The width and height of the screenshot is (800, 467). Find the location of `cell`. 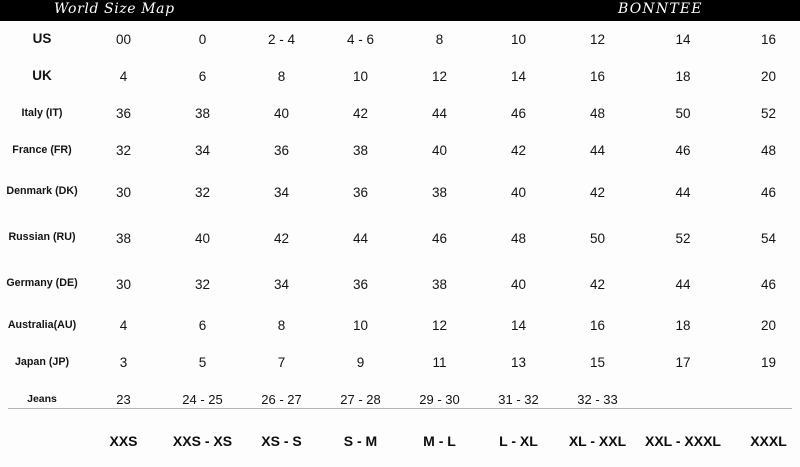

cell is located at coordinates (764, 399).